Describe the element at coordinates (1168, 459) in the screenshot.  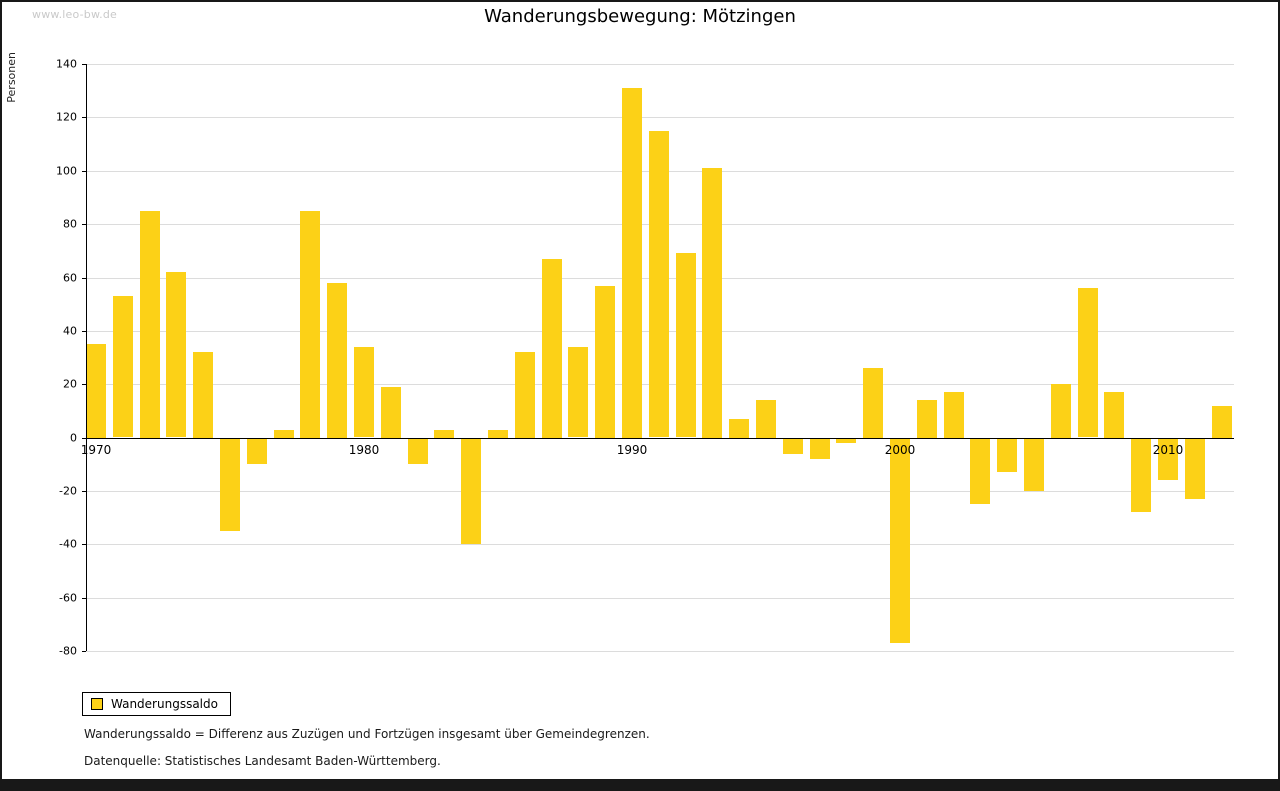
I see `bar-2010` at that location.